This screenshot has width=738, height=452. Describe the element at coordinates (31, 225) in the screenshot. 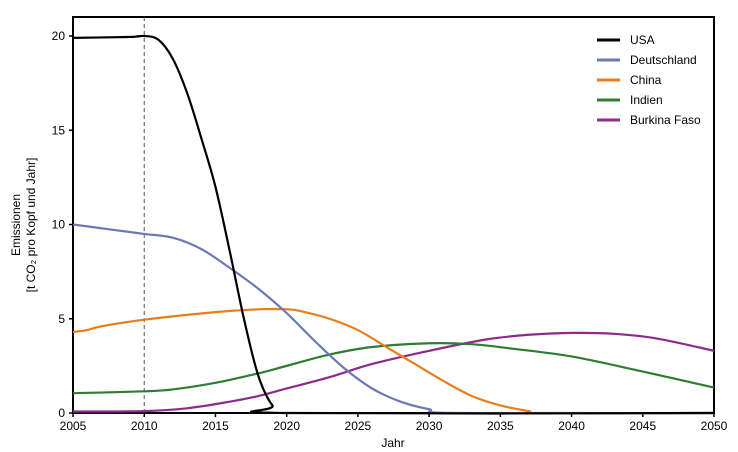

I see `y-axis-unit-label: [t CO₂ pro Kopf und Jahr]` at that location.